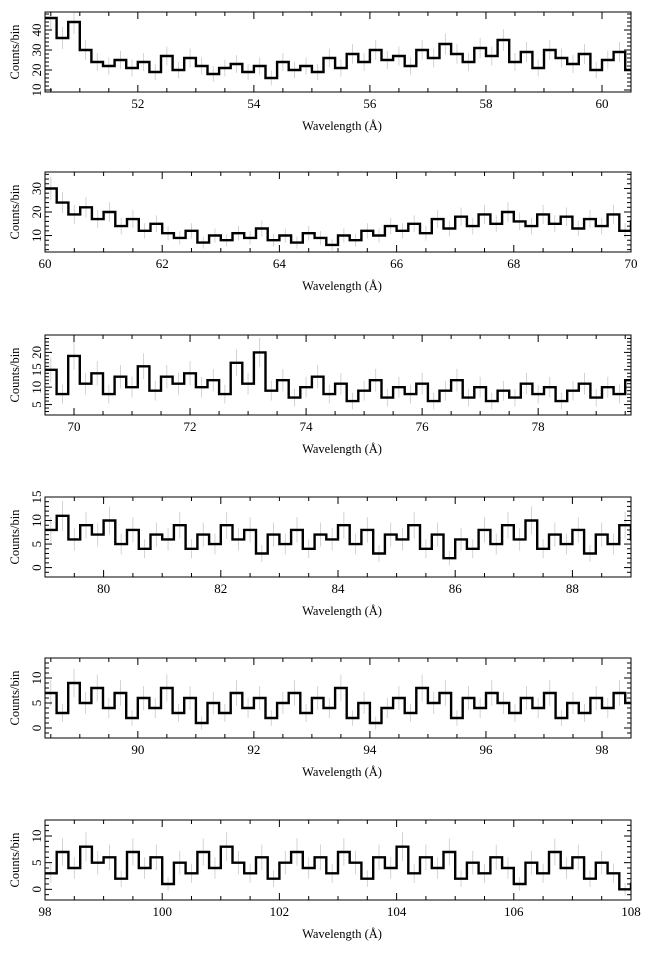 Image resolution: width=652 pixels, height=953 pixels. What do you see at coordinates (370, 749) in the screenshot?
I see `x-tick-label: 94` at bounding box center [370, 749].